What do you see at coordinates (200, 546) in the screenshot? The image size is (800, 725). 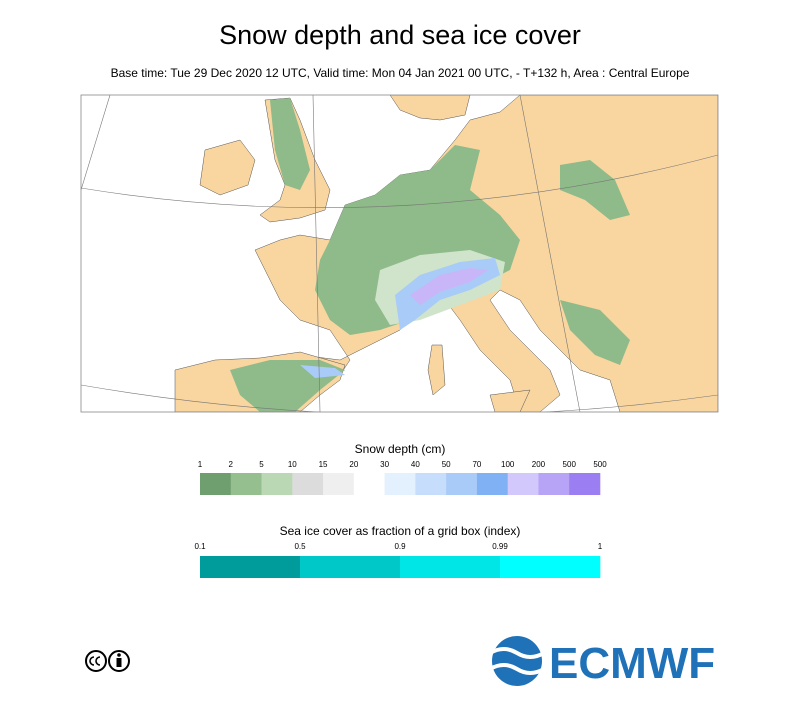 I see `legend-tick-label: 0.1` at bounding box center [200, 546].